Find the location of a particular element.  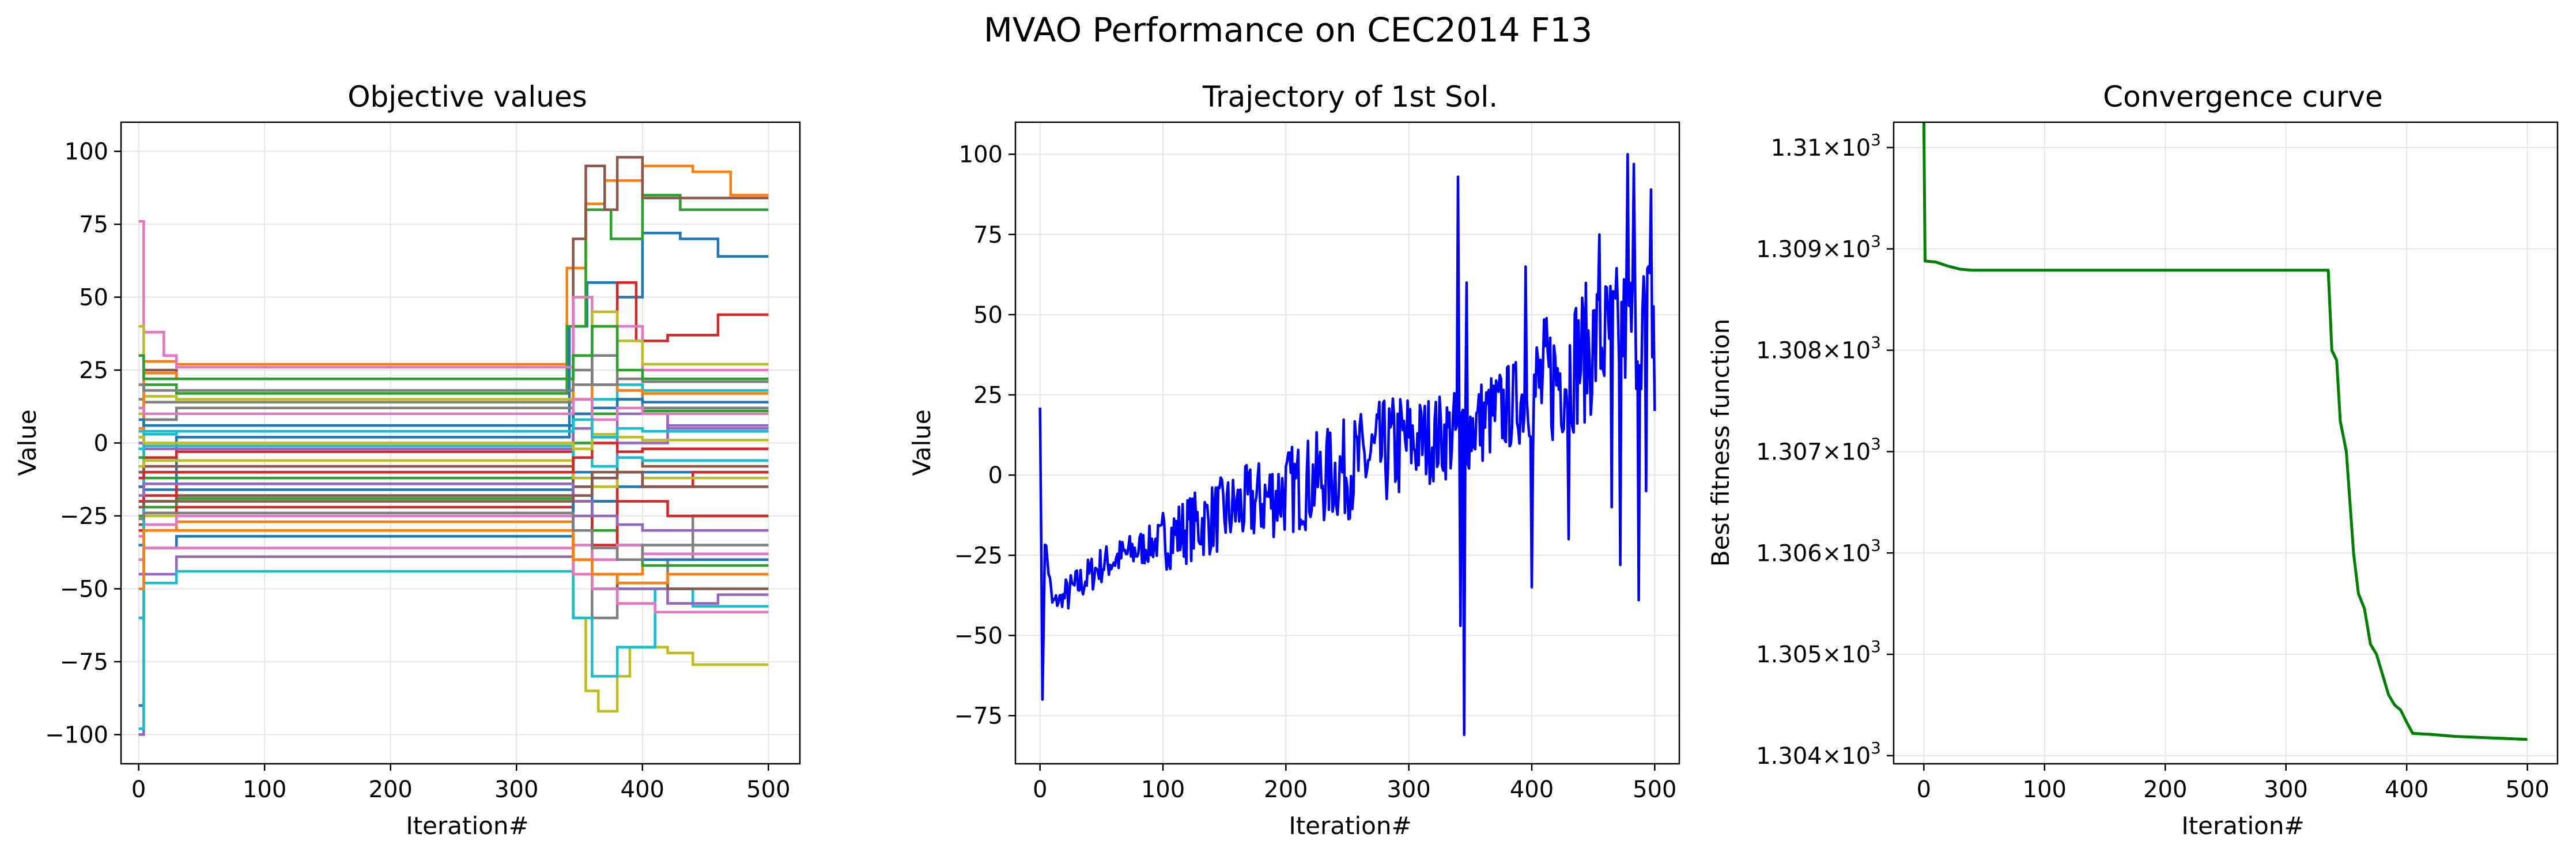

panel-title: Trajectory of 1st Sol. is located at coordinates (1350, 97).